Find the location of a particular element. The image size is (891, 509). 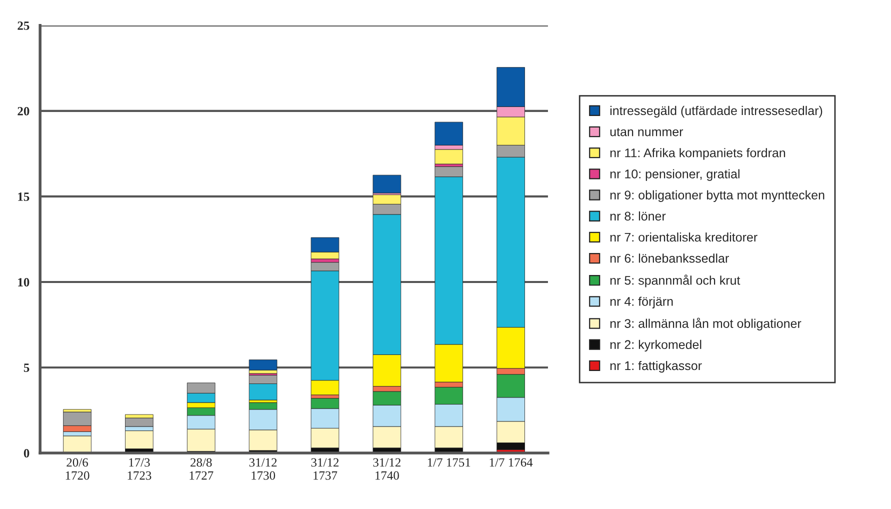

legend-label: nr 6: lönebankssedlar is located at coordinates (669, 258).